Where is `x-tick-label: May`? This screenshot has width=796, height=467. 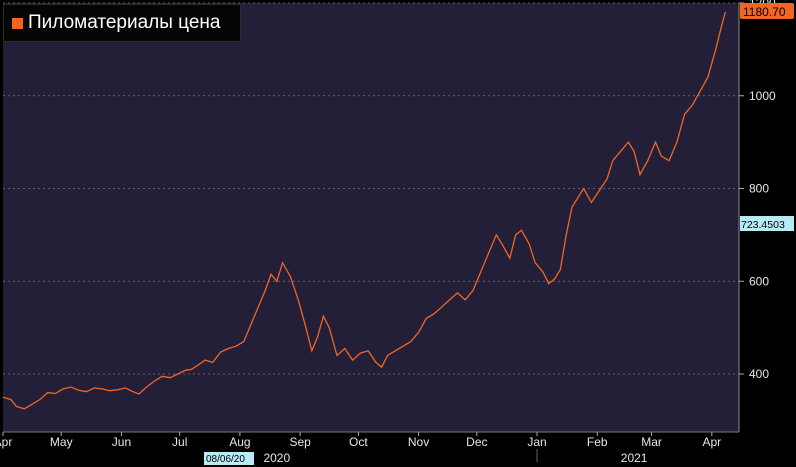
x-tick-label: May is located at coordinates (61, 442).